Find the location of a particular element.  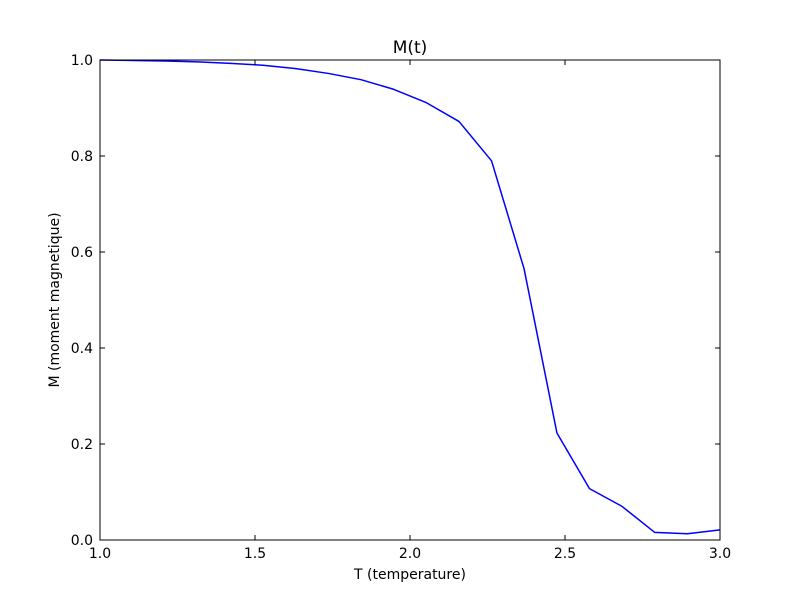

y-tick-label: 0.4 is located at coordinates (82, 349).